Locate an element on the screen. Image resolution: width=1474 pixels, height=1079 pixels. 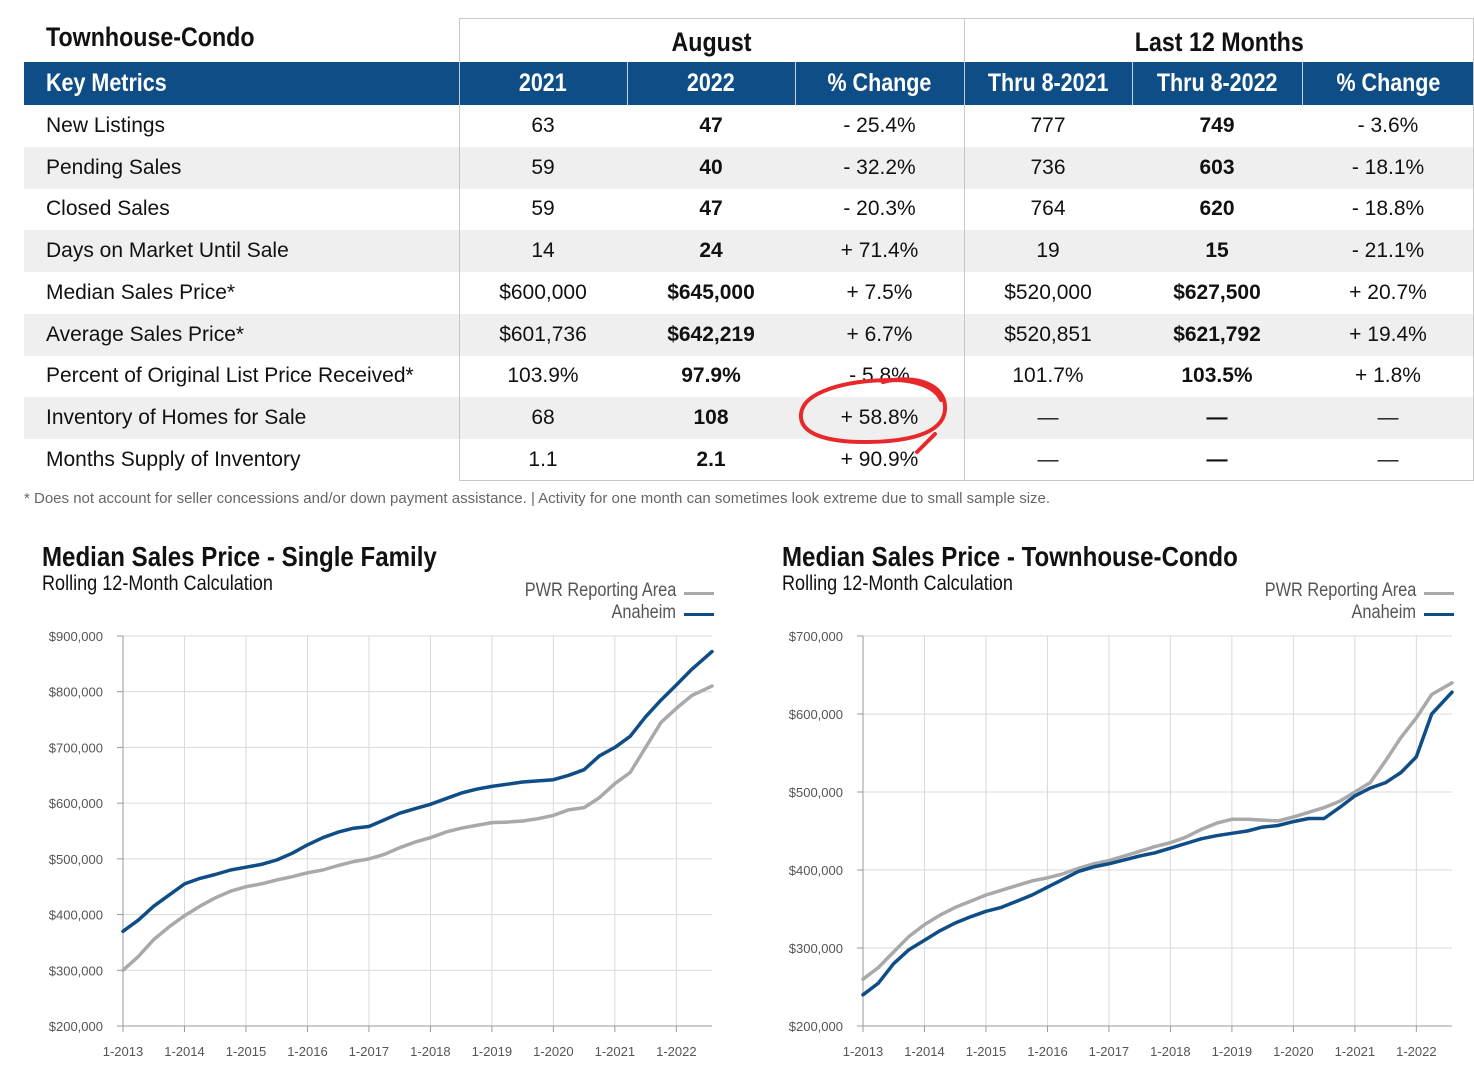
chart-1-subtitle: Rolling 12-Month Calculation is located at coordinates (157, 583).